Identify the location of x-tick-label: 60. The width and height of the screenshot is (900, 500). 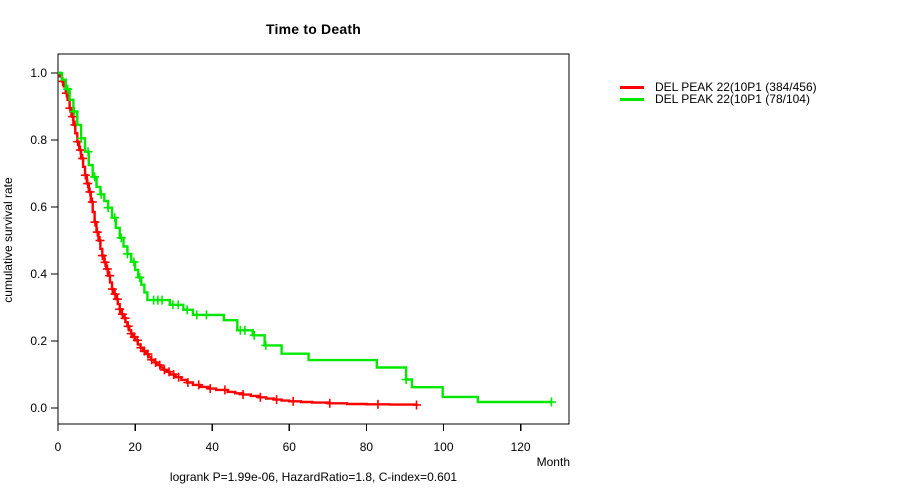
(290, 447).